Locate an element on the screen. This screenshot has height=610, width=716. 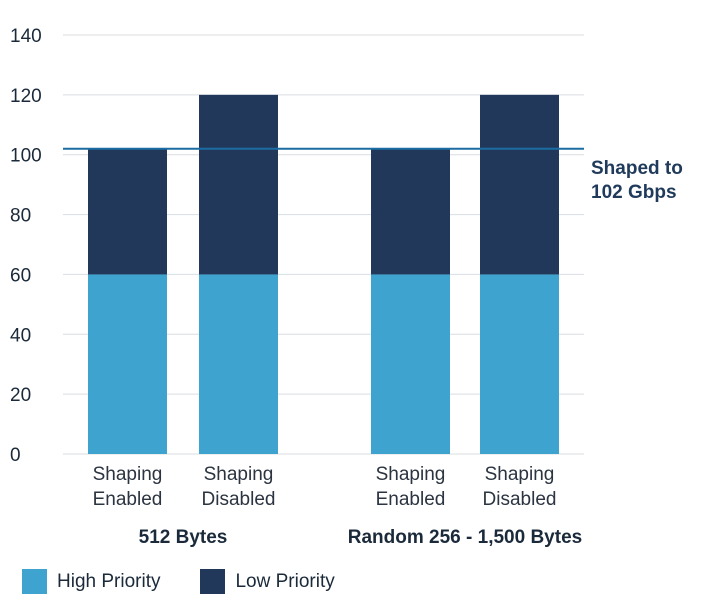
y-axis-ticks: 0 20 40 60 80 100 120 140 is located at coordinates (26, 246).